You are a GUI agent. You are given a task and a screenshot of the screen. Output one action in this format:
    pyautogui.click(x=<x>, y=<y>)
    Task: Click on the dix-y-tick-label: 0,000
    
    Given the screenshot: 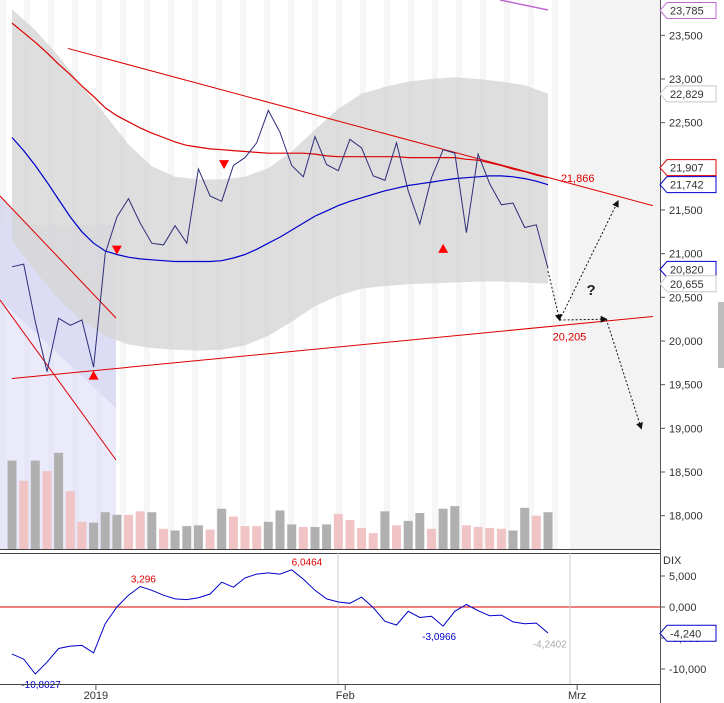 What is the action you would take?
    pyautogui.click(x=683, y=608)
    